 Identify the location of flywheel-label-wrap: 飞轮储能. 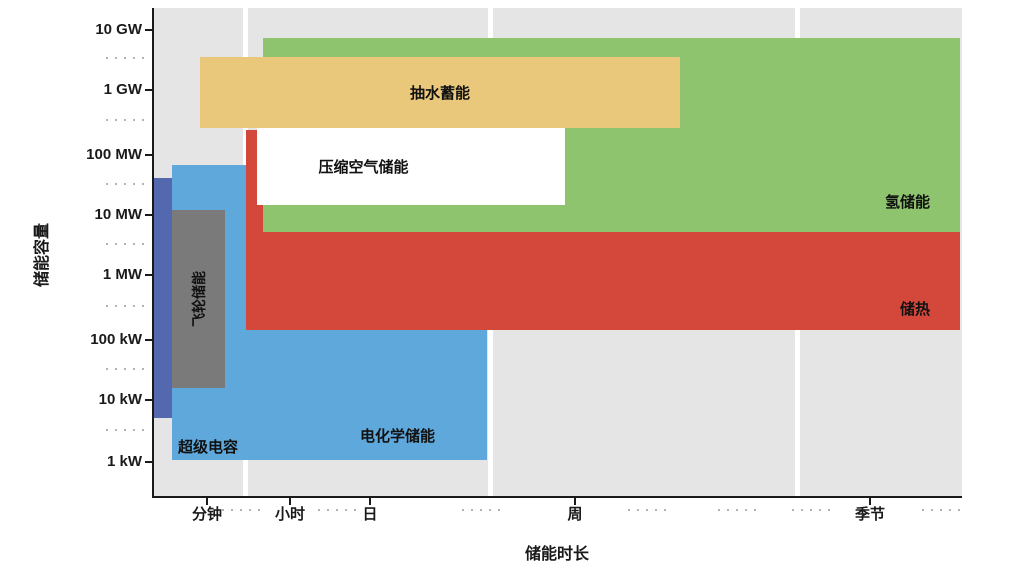
(198, 299).